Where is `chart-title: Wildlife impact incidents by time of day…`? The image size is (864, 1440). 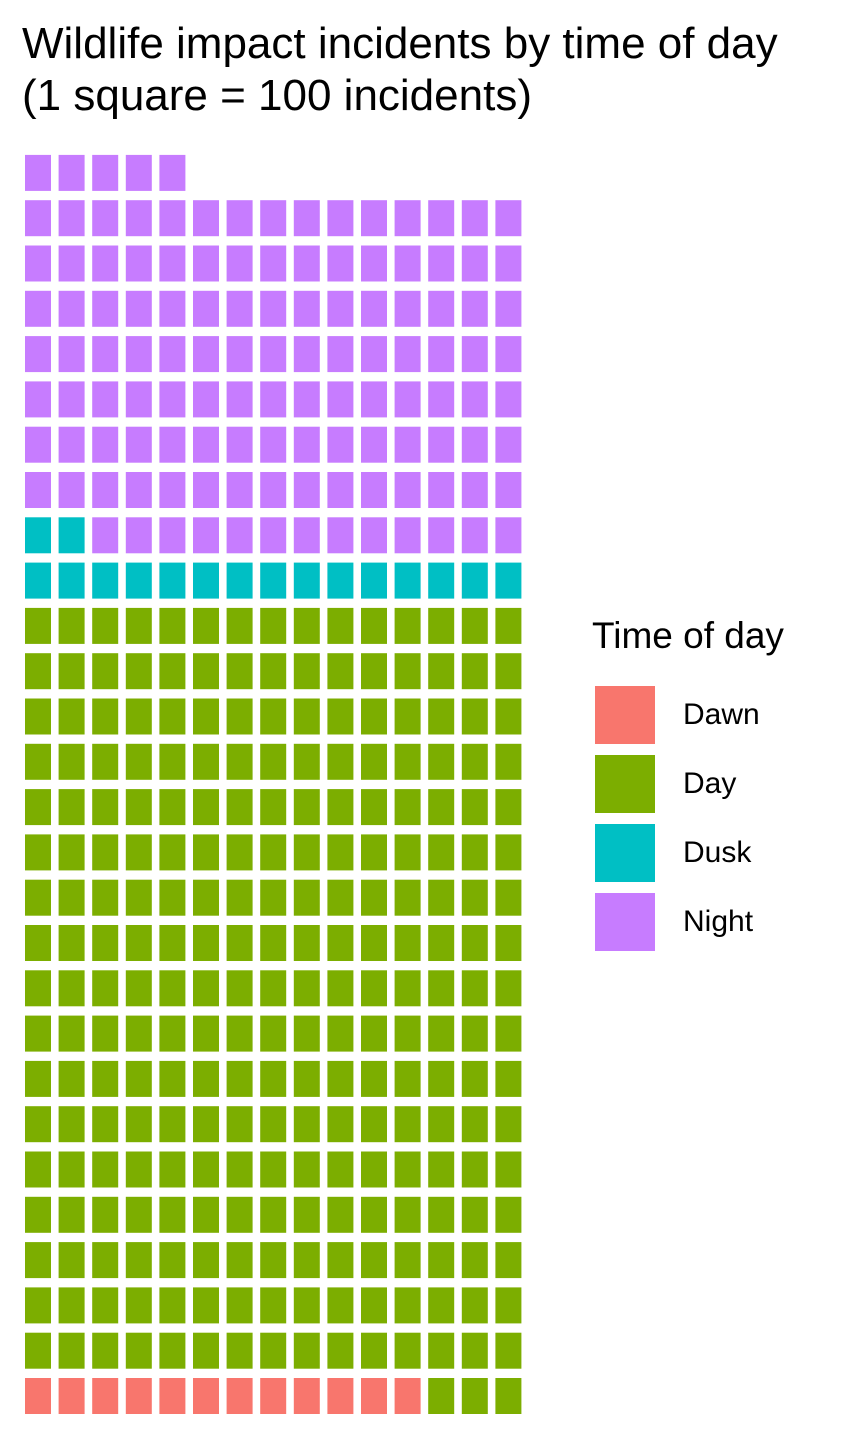 chart-title: Wildlife impact incidents by time of day… is located at coordinates (400, 70).